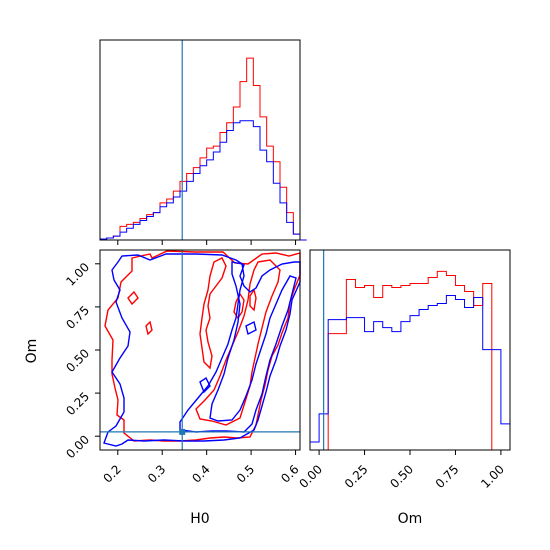 This screenshot has width=550, height=550. I want to click on om-tick-label-1: 0.25, so click(77, 403).